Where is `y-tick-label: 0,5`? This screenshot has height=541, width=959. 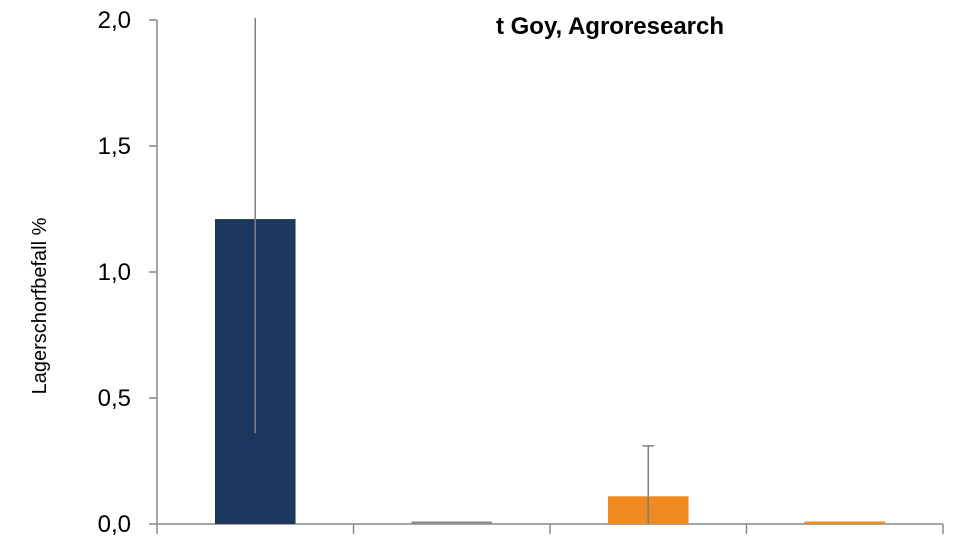
y-tick-label: 0,5 is located at coordinates (114, 398).